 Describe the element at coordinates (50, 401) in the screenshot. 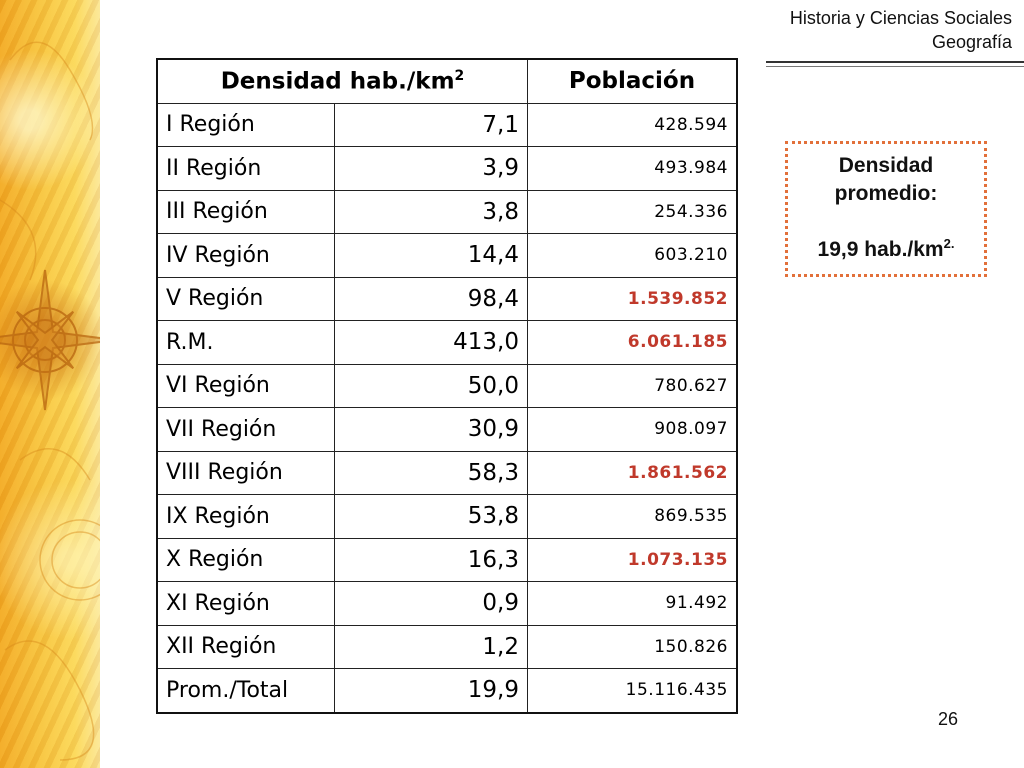

I see `compass-rose-icon` at that location.